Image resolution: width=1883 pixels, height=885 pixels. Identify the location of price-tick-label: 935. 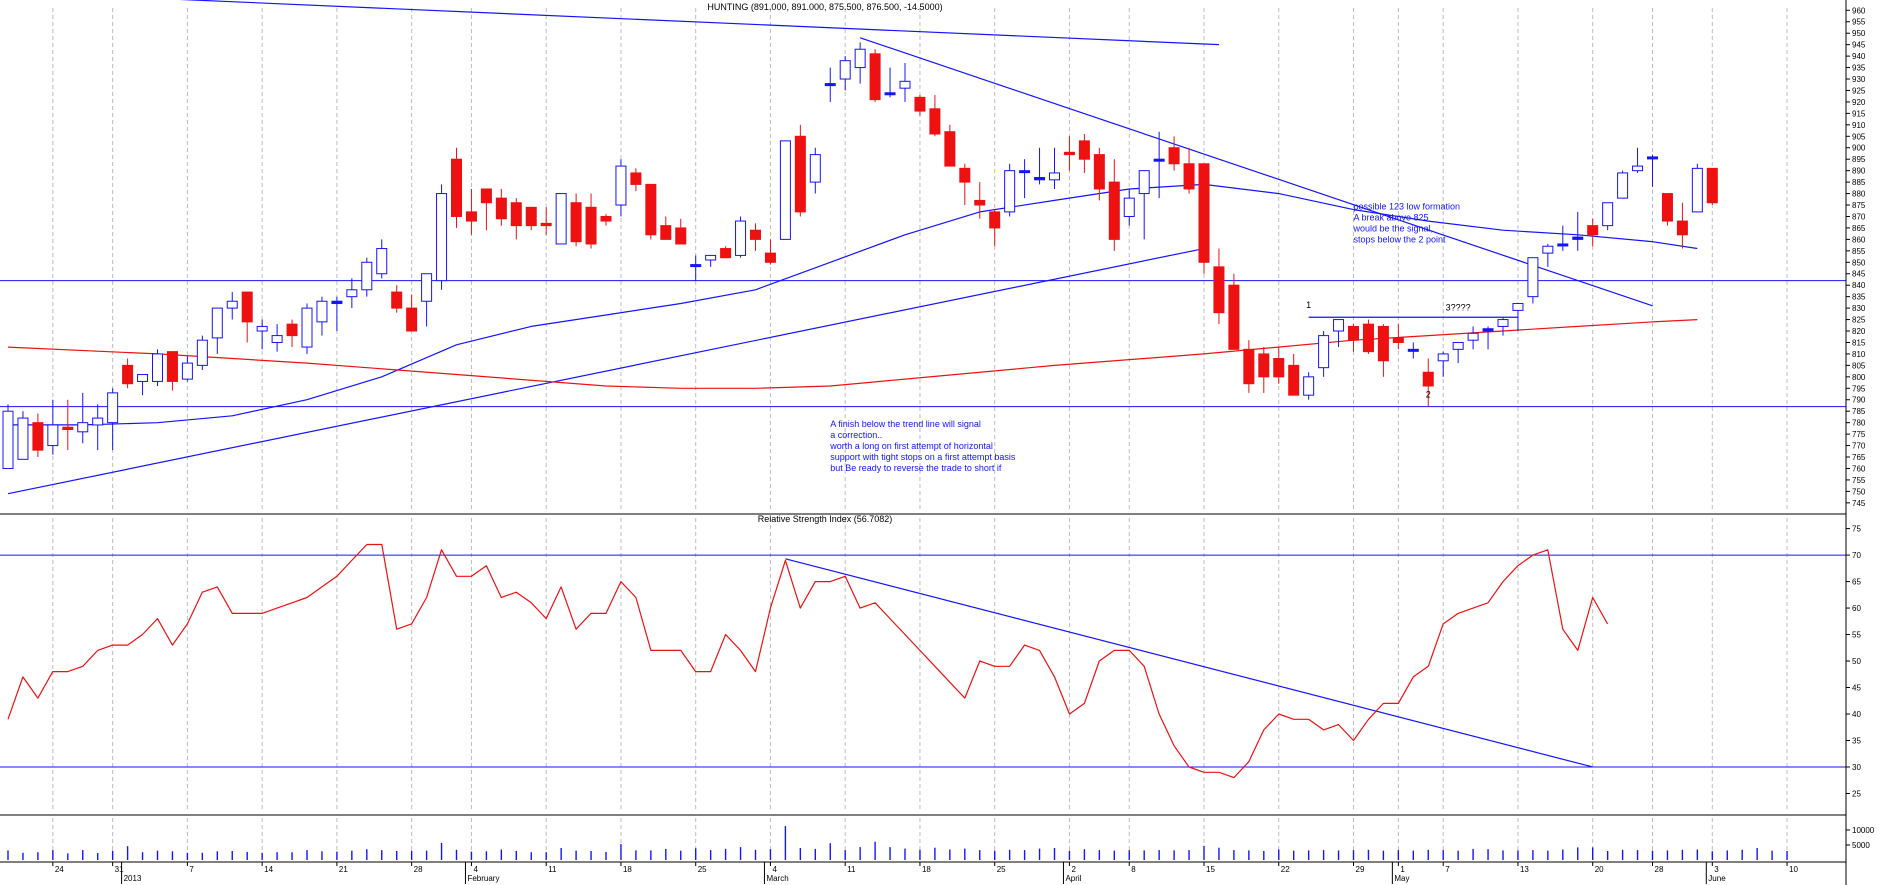
(1859, 68).